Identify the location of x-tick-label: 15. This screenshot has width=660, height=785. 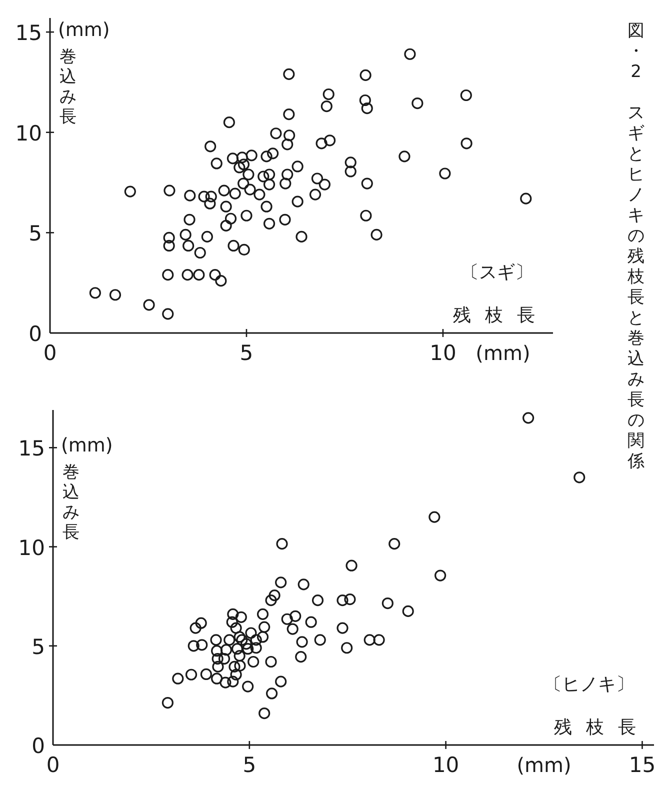
(642, 765).